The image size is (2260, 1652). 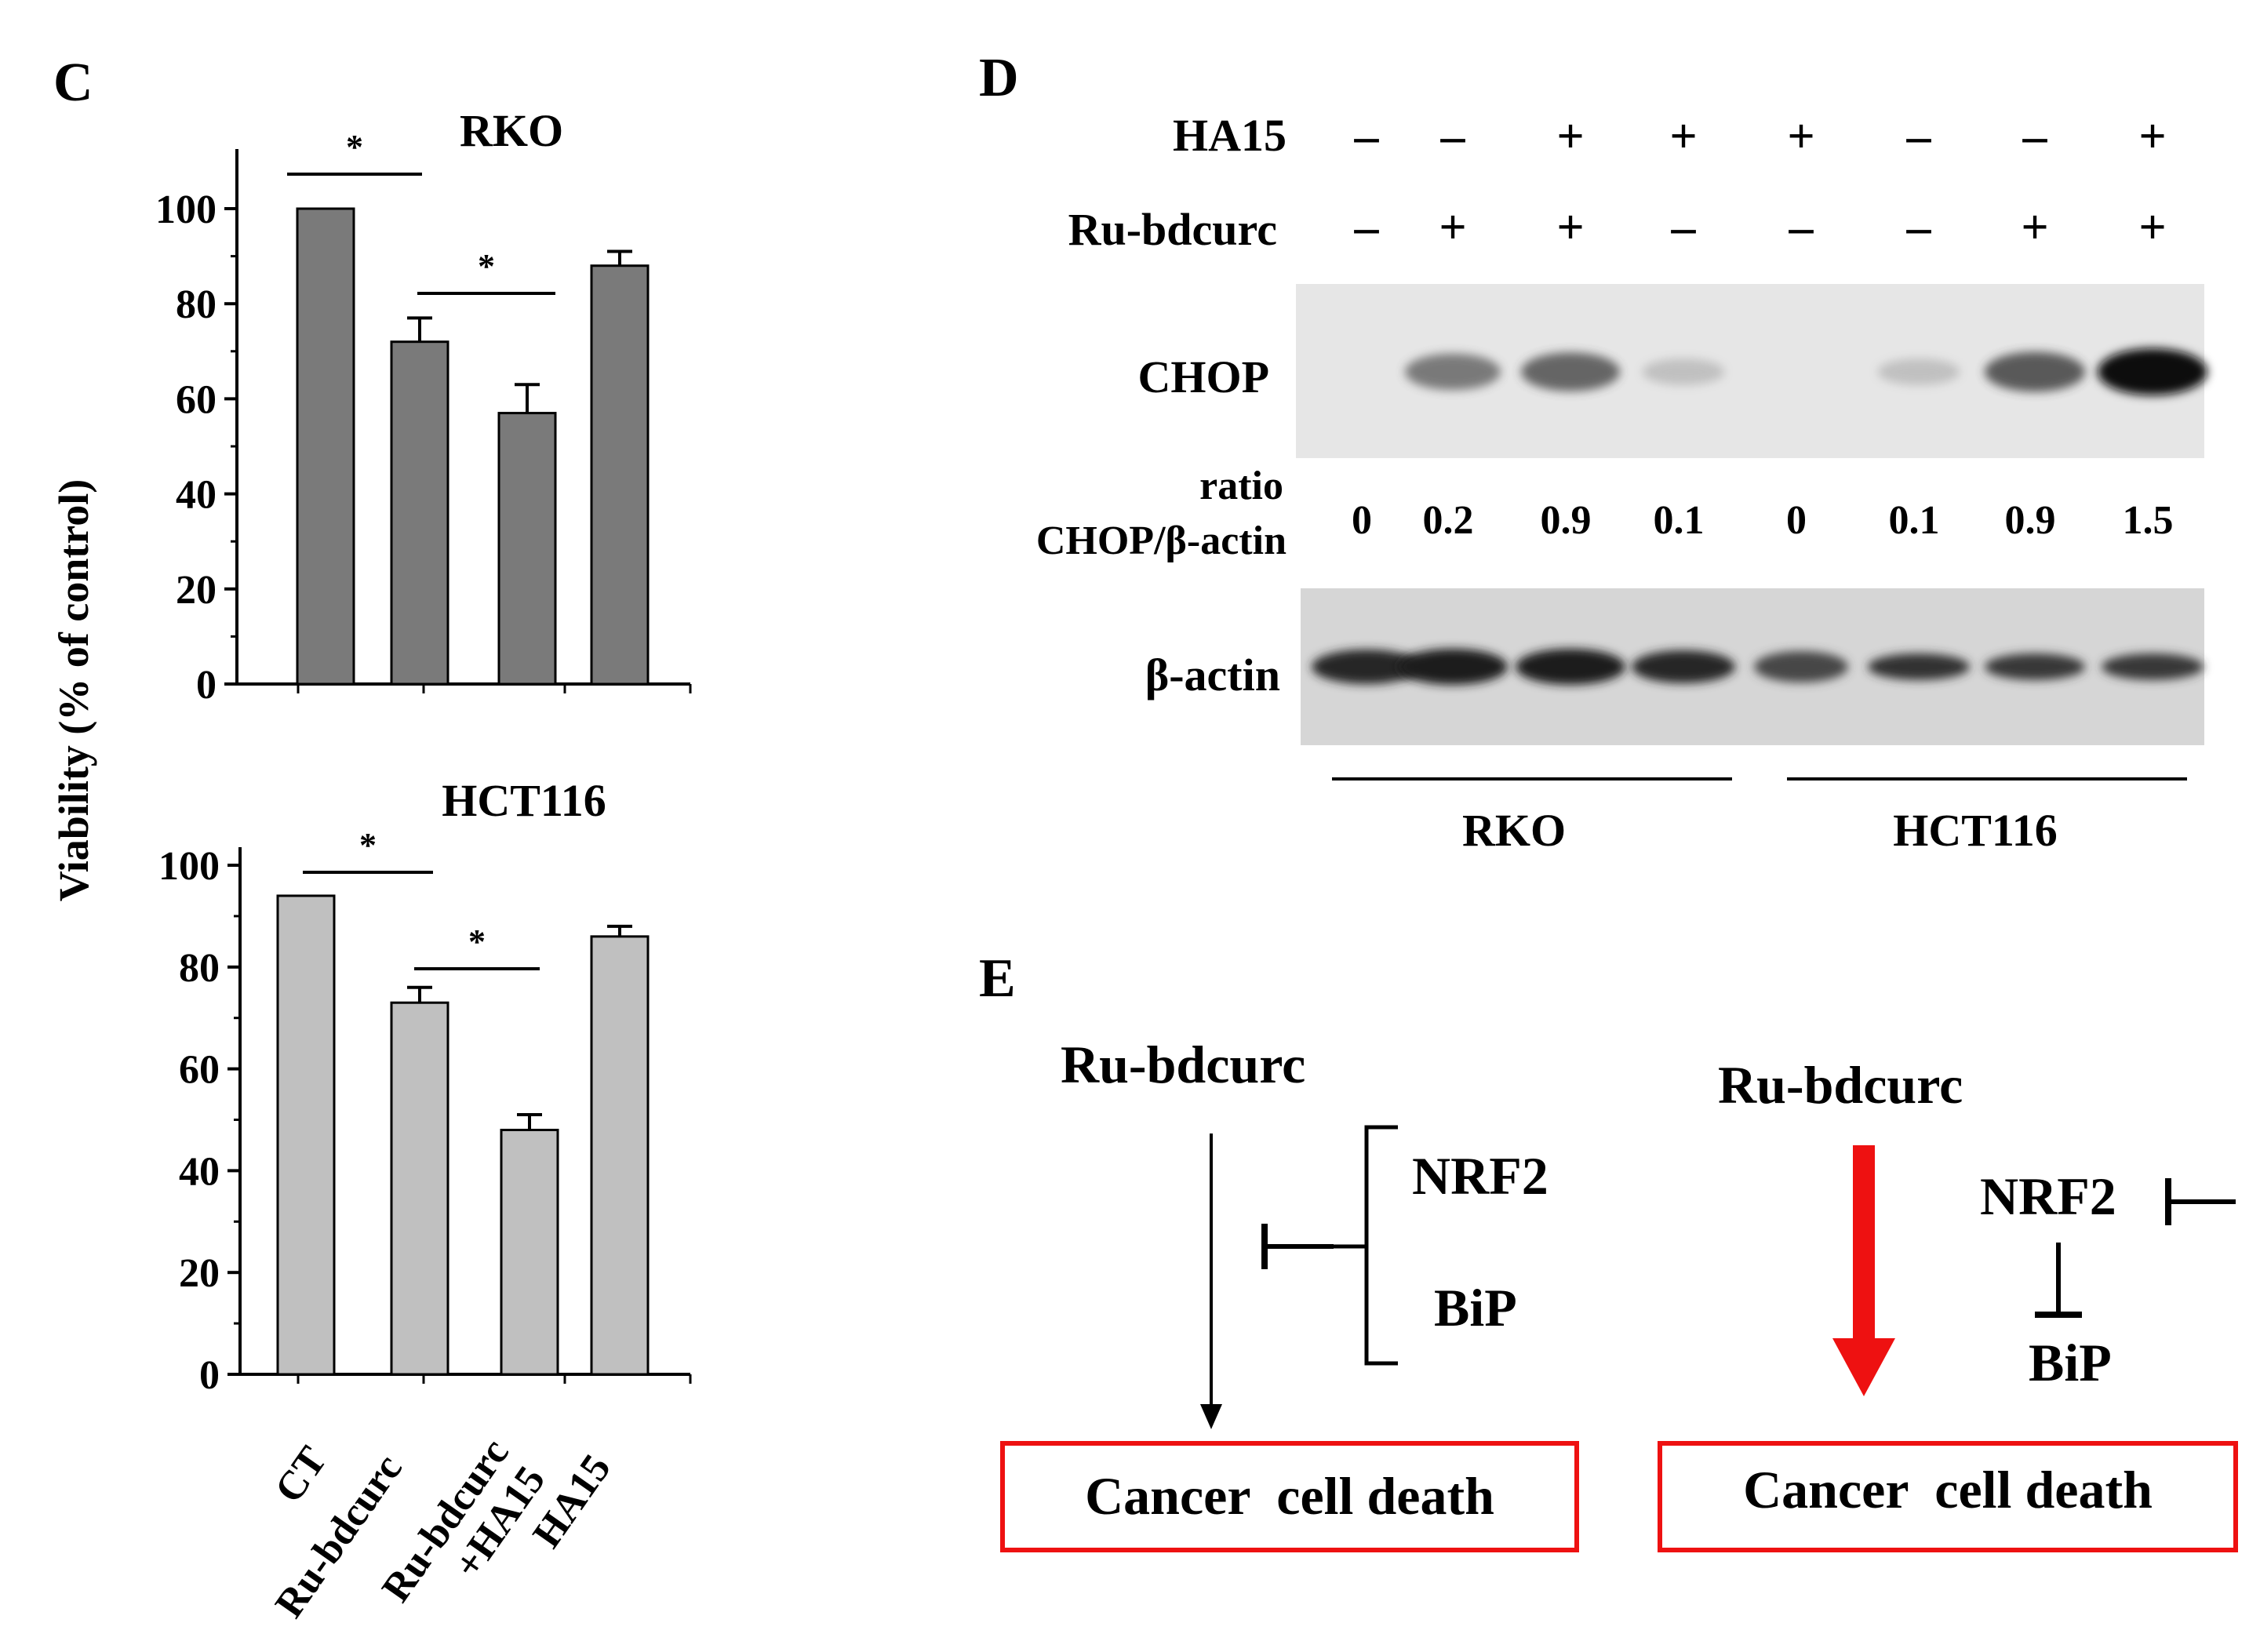 What do you see at coordinates (1761, 136) in the screenshot?
I see `ha15-signs: – – + + + – – +` at bounding box center [1761, 136].